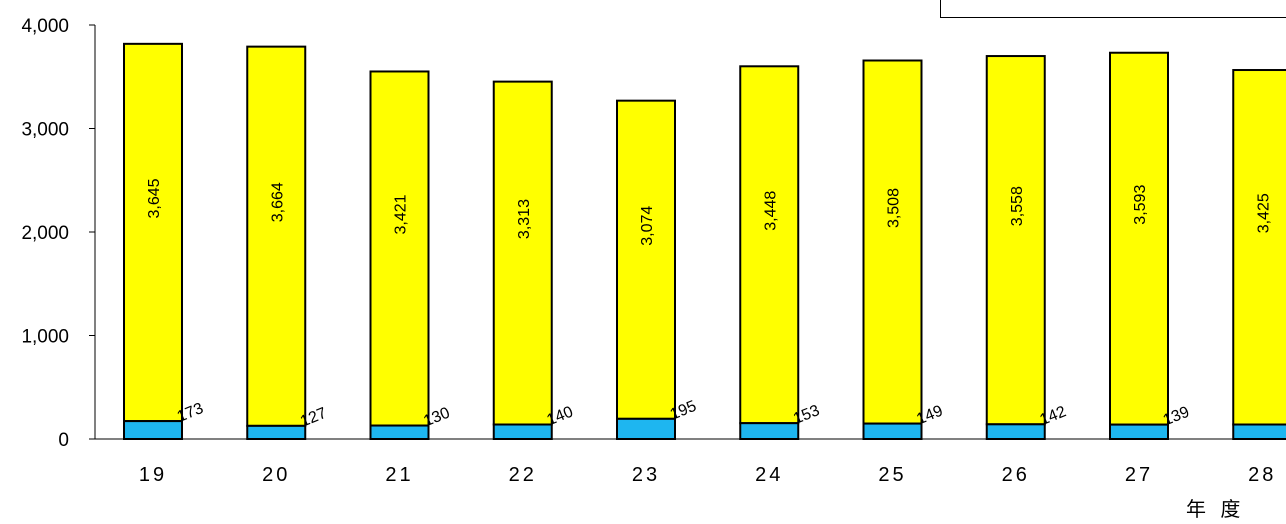 This screenshot has width=1286, height=524. Describe the element at coordinates (646, 475) in the screenshot. I see `x-tick-label: 23` at that location.